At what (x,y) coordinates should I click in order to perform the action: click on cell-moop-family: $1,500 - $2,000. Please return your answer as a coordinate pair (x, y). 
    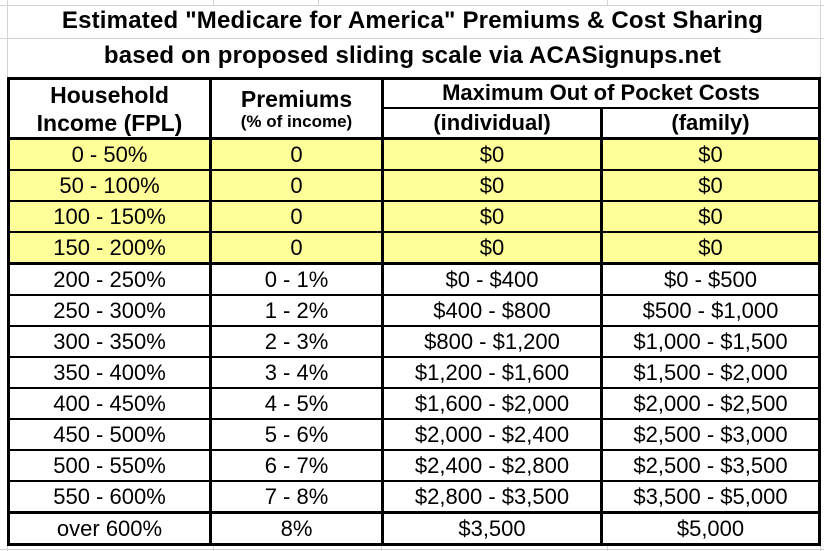
    Looking at the image, I should click on (710, 372).